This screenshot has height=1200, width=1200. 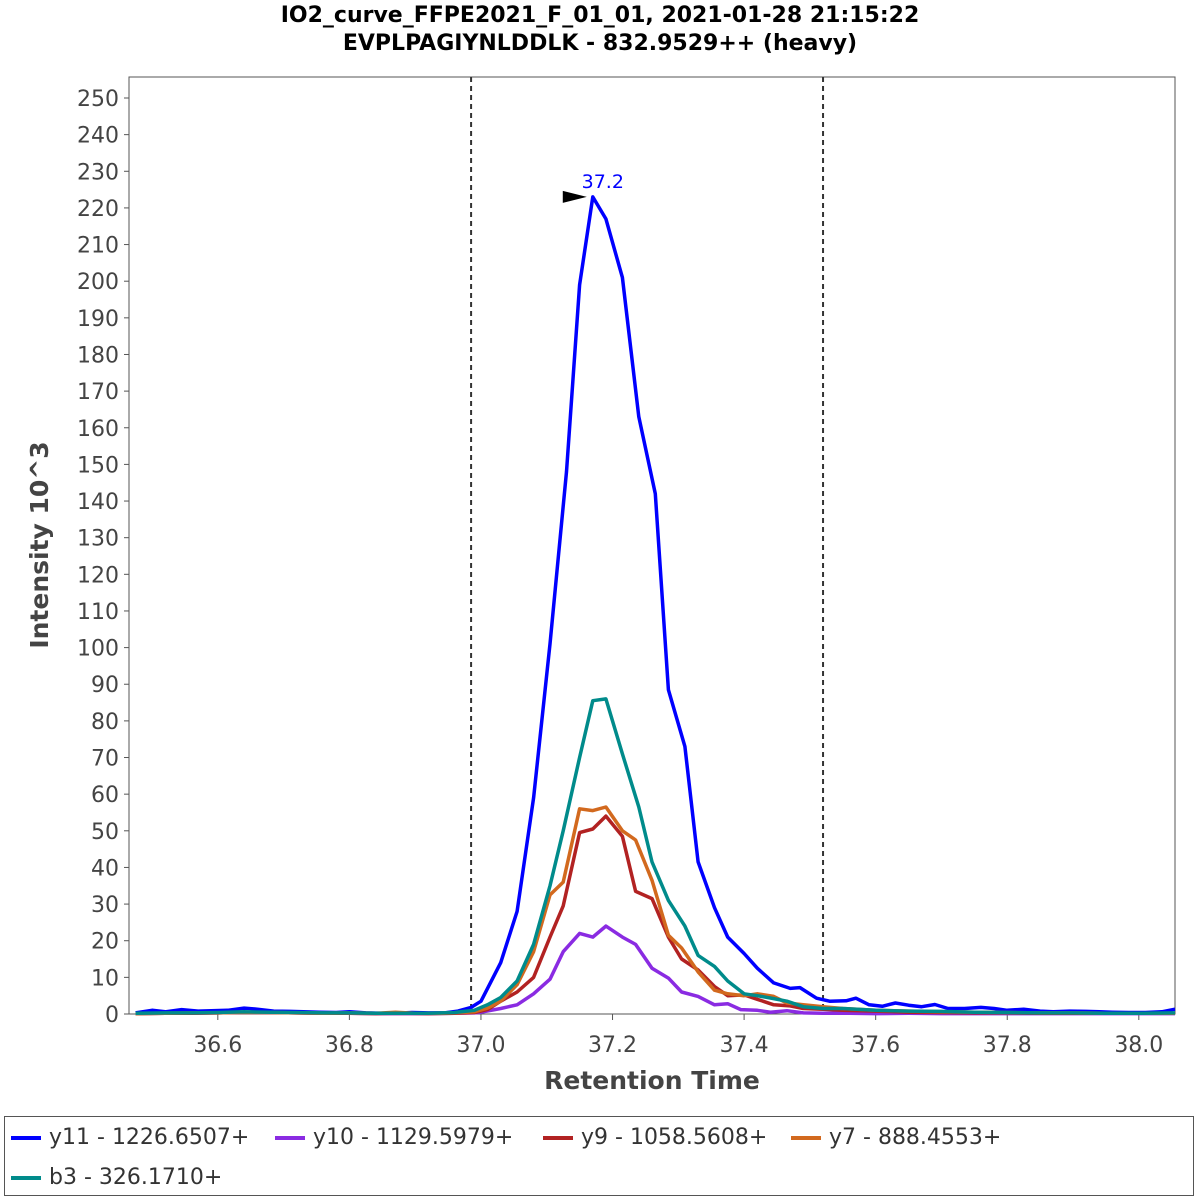 I want to click on x-tick-label: 37.8, so click(x=1007, y=1045).